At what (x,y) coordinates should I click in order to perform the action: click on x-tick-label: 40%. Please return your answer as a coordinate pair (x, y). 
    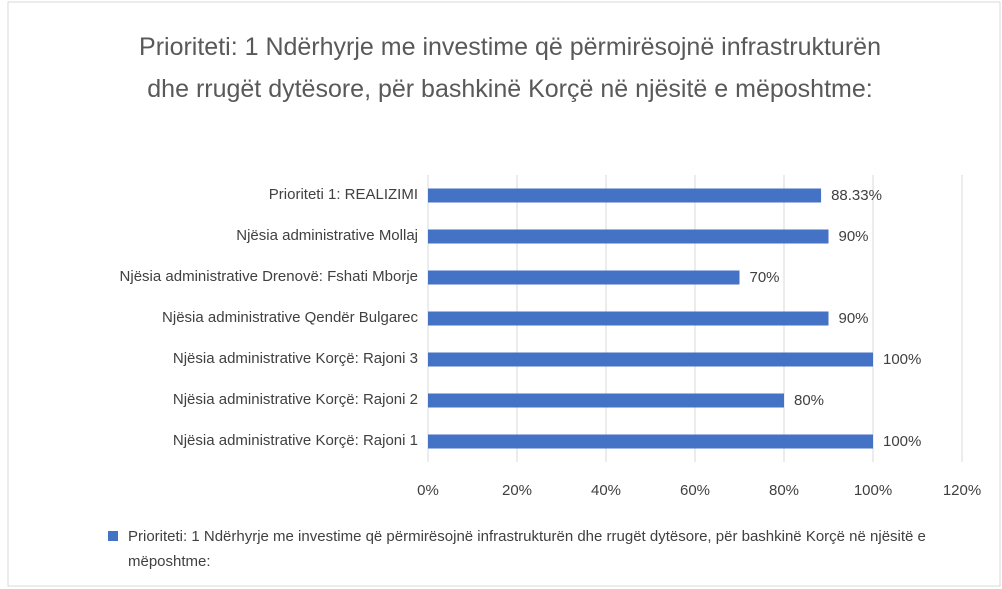
    Looking at the image, I should click on (606, 490).